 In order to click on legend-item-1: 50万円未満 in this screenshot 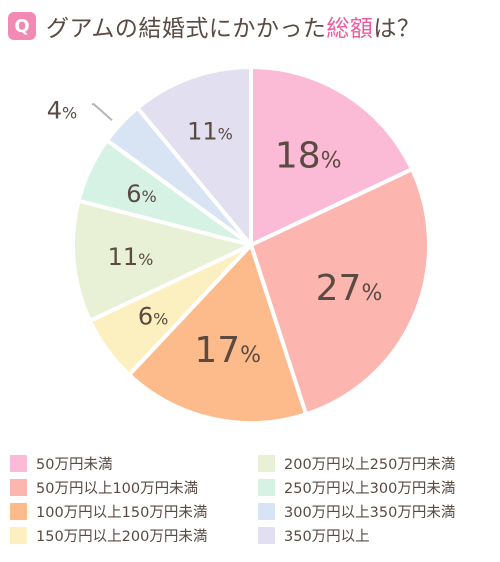, I will do `click(61, 463)`.